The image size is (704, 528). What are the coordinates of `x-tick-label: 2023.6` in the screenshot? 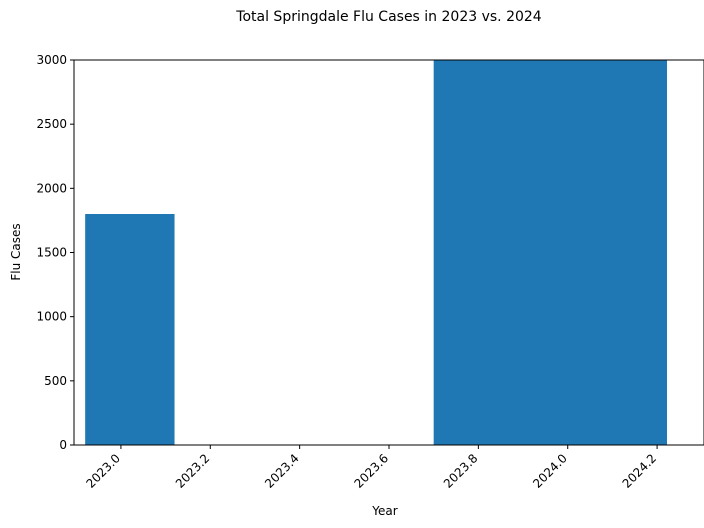 It's located at (372, 471).